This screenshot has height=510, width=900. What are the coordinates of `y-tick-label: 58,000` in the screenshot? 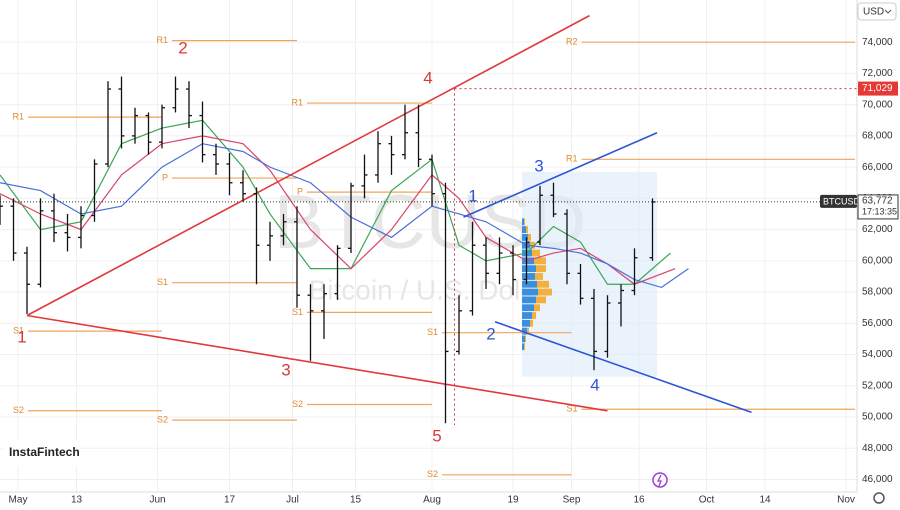 It's located at (877, 292).